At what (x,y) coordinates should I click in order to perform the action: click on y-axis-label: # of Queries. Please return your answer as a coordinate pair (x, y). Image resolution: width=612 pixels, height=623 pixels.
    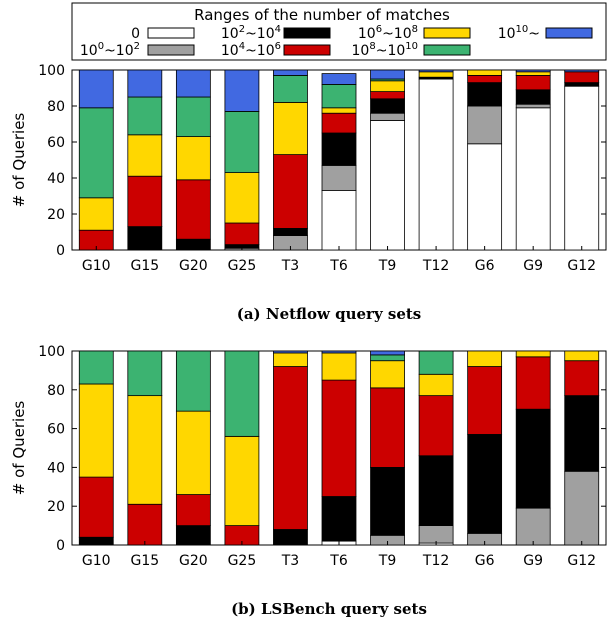
    Looking at the image, I should click on (19, 160).